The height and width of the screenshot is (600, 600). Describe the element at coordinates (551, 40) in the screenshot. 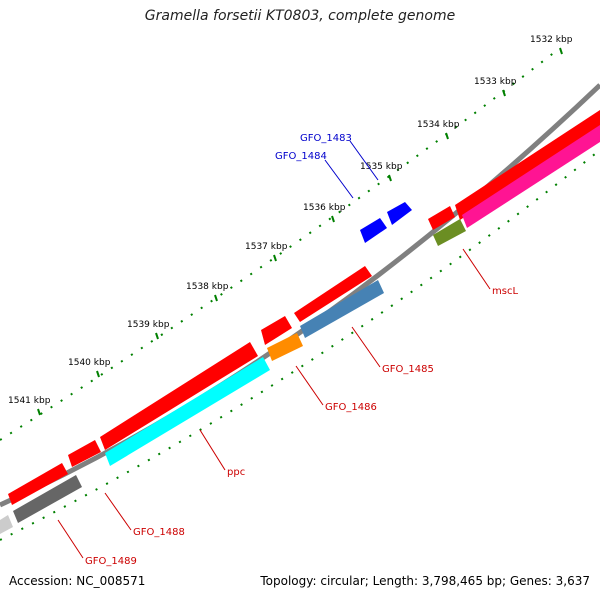

I see `scale-label: 1532 kbp` at that location.